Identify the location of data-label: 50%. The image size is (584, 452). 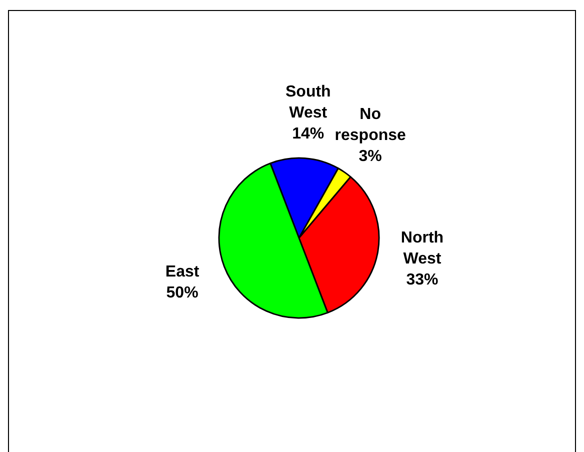
(182, 293).